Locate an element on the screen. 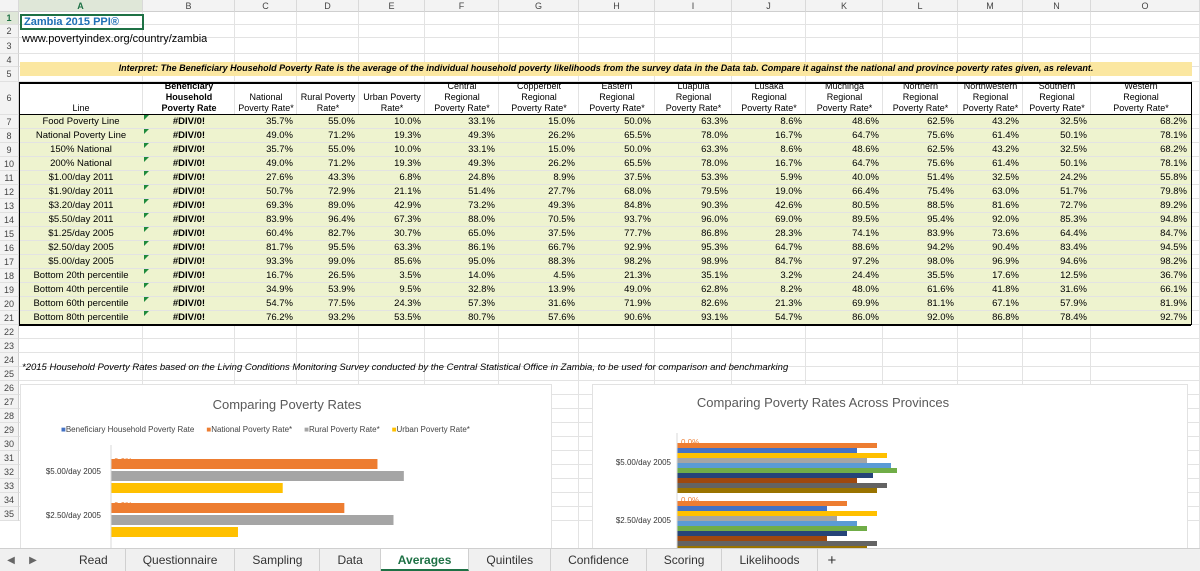  table-cell: 35.1% is located at coordinates (693, 275).